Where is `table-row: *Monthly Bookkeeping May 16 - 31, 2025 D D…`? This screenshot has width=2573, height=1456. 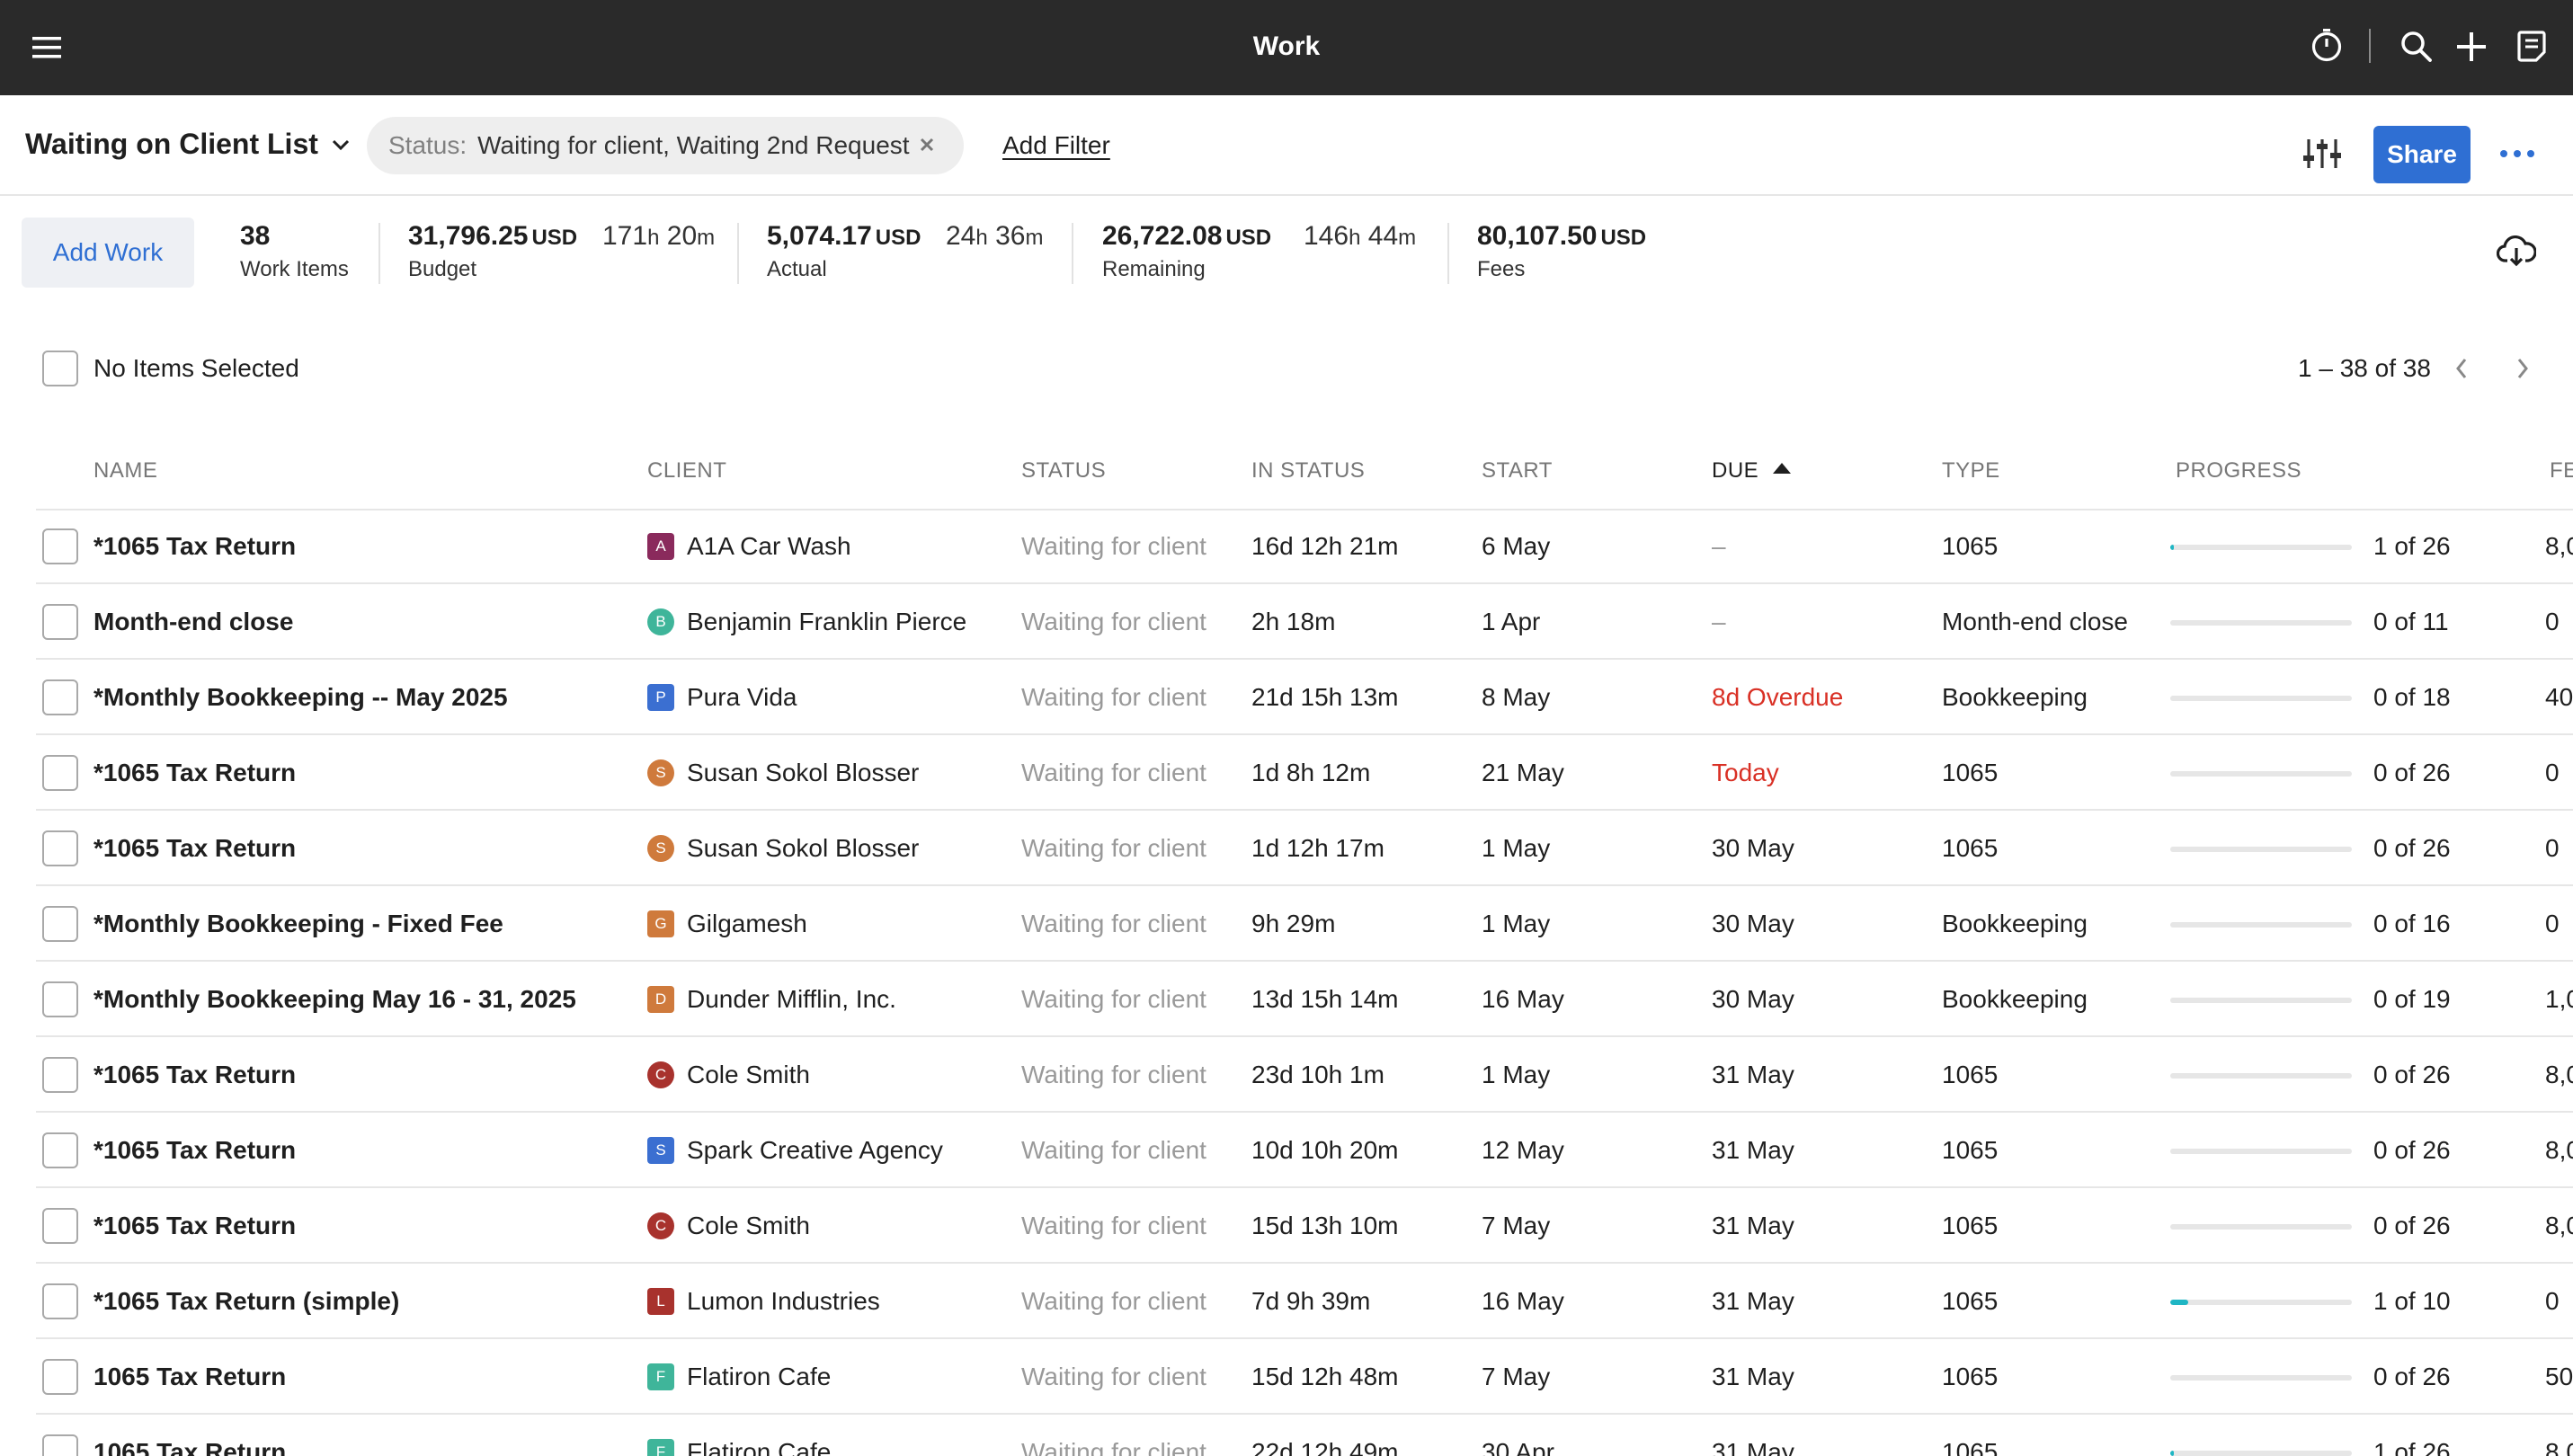 table-row: *Monthly Bookkeeping May 16 - 31, 2025 D D… is located at coordinates (1304, 999).